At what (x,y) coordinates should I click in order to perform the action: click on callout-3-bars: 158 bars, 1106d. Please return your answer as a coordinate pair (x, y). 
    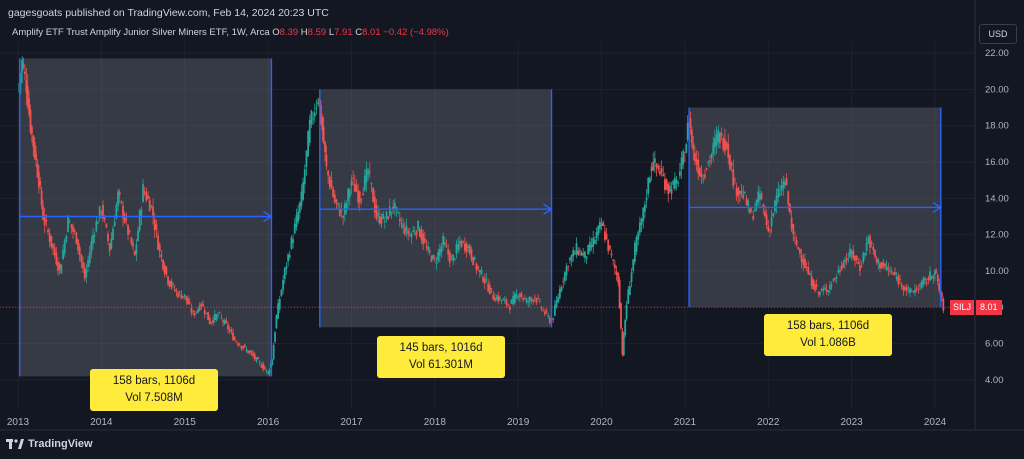
    Looking at the image, I should click on (828, 326).